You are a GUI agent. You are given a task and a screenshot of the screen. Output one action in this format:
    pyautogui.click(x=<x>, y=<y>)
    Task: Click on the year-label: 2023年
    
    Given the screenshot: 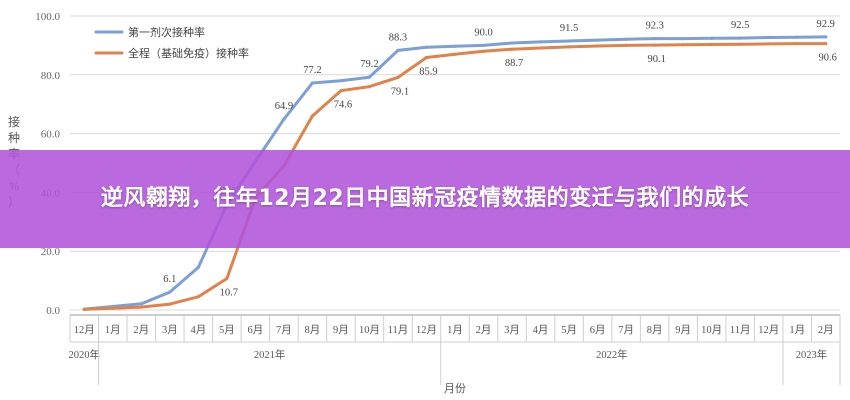 What is the action you would take?
    pyautogui.click(x=812, y=354)
    